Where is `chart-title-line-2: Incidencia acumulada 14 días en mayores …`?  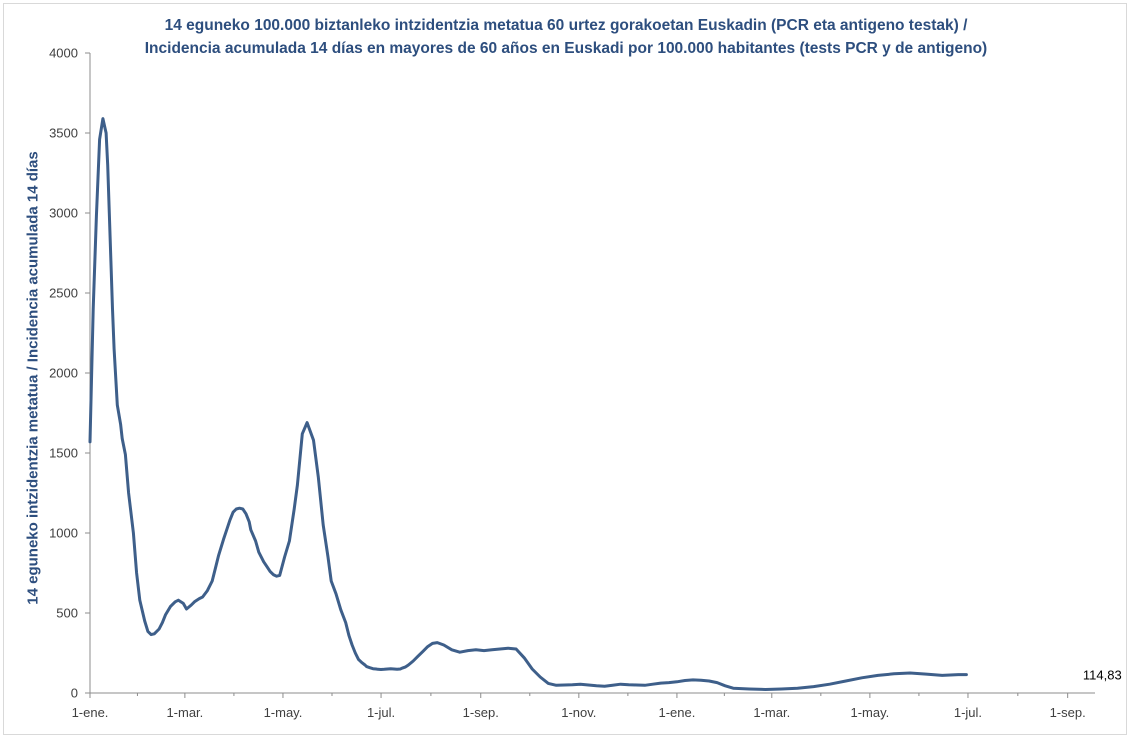
chart-title-line-2: Incidencia acumulada 14 días en mayores … is located at coordinates (566, 48).